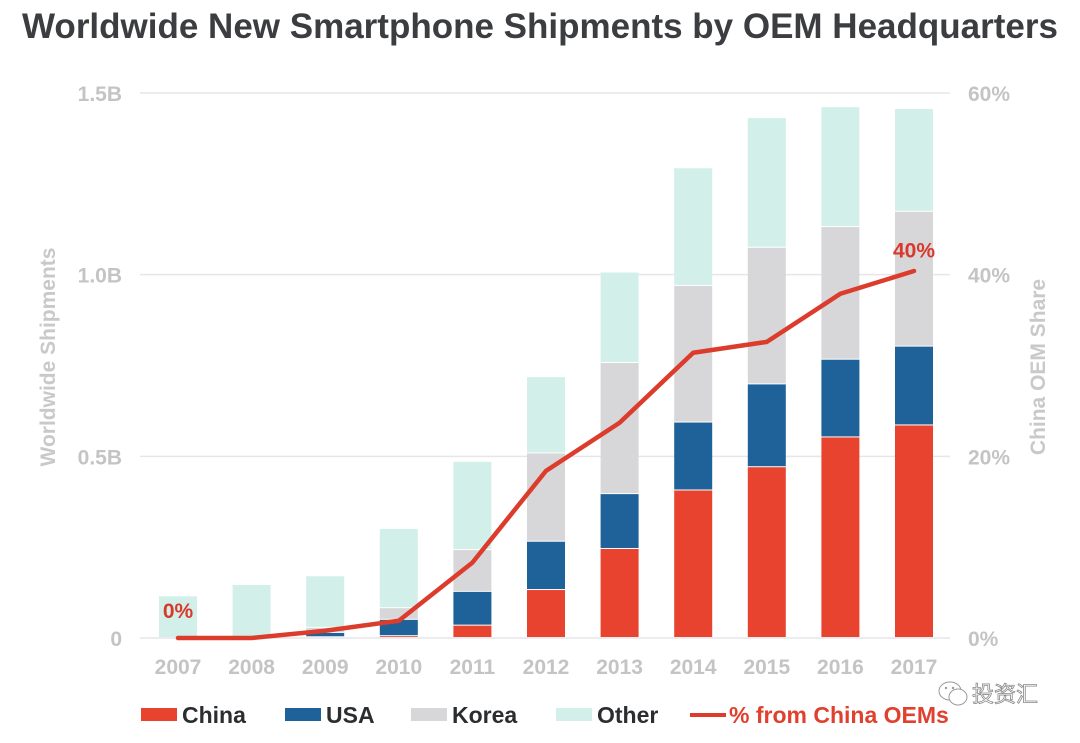 This screenshot has width=1080, height=743. I want to click on bar-other-2009, so click(325, 601).